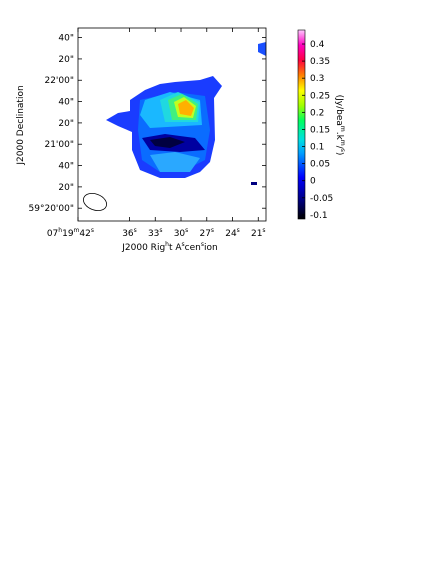 This screenshot has height=572, width=442. Describe the element at coordinates (301, 124) in the screenshot. I see `colorbar` at that location.